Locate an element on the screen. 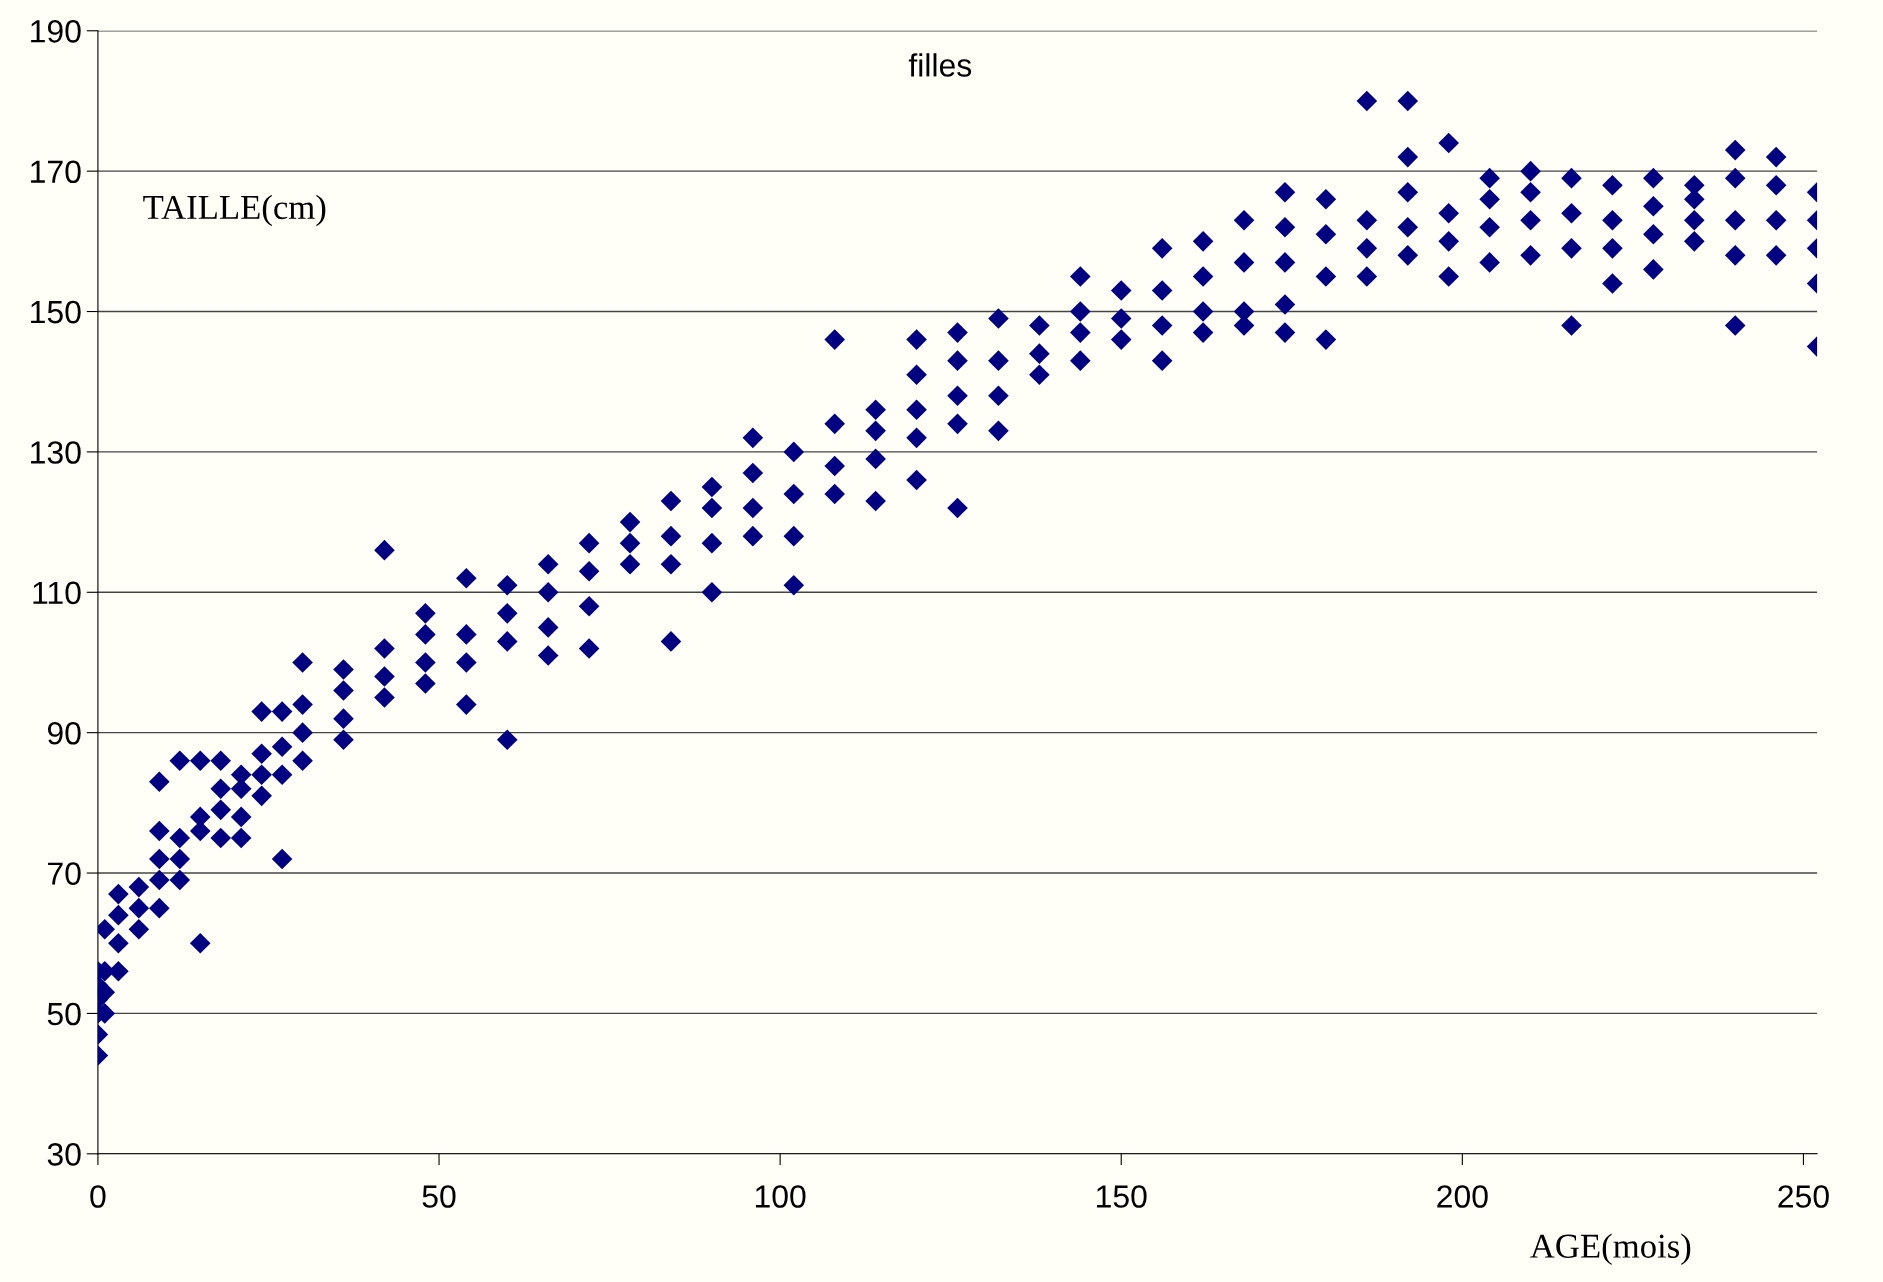 This screenshot has height=1282, width=1883. y-tick-label: 30 is located at coordinates (64, 1154).